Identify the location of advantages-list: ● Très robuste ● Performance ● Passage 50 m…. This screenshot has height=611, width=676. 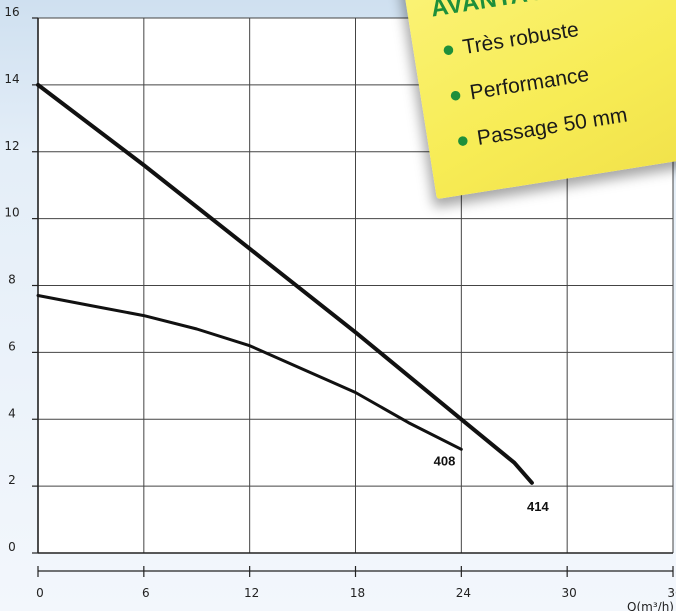
(536, 91).